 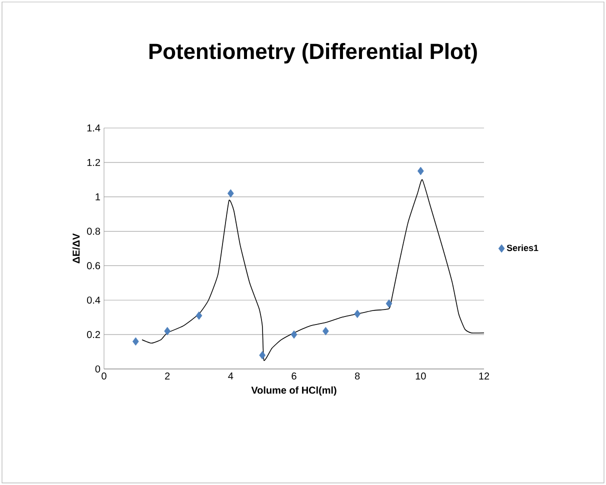 I want to click on y-tick-label: 0.8, so click(x=93, y=231).